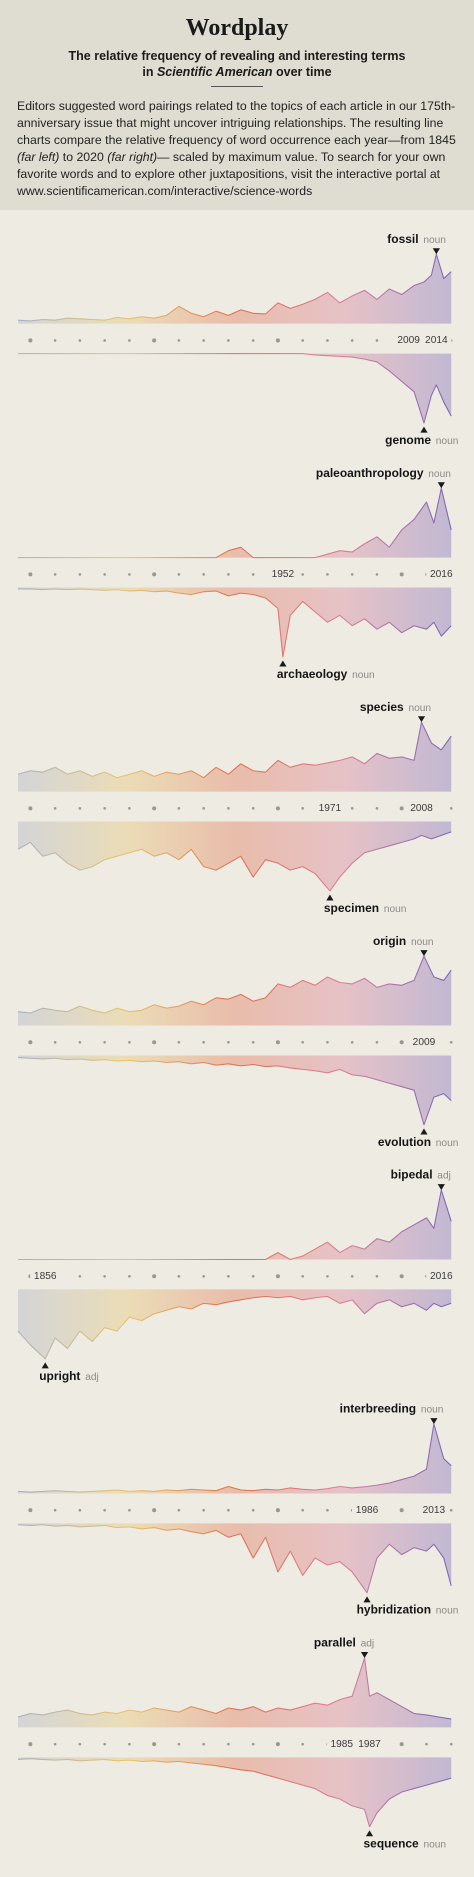  I want to click on series-label: genome noun, so click(421, 440).